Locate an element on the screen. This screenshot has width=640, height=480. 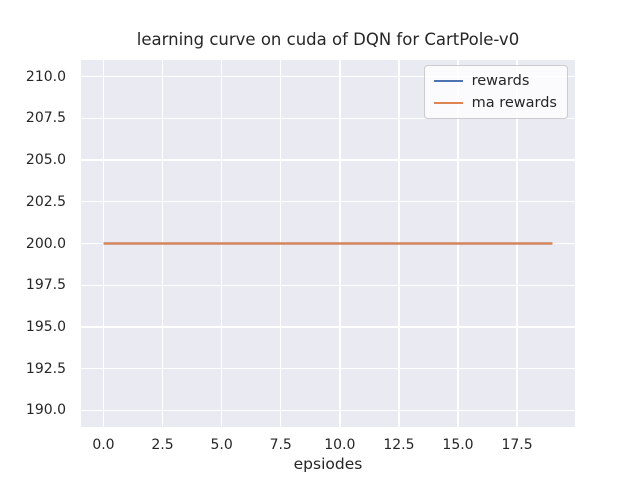
x-tick-label: 2.5 is located at coordinates (162, 445).